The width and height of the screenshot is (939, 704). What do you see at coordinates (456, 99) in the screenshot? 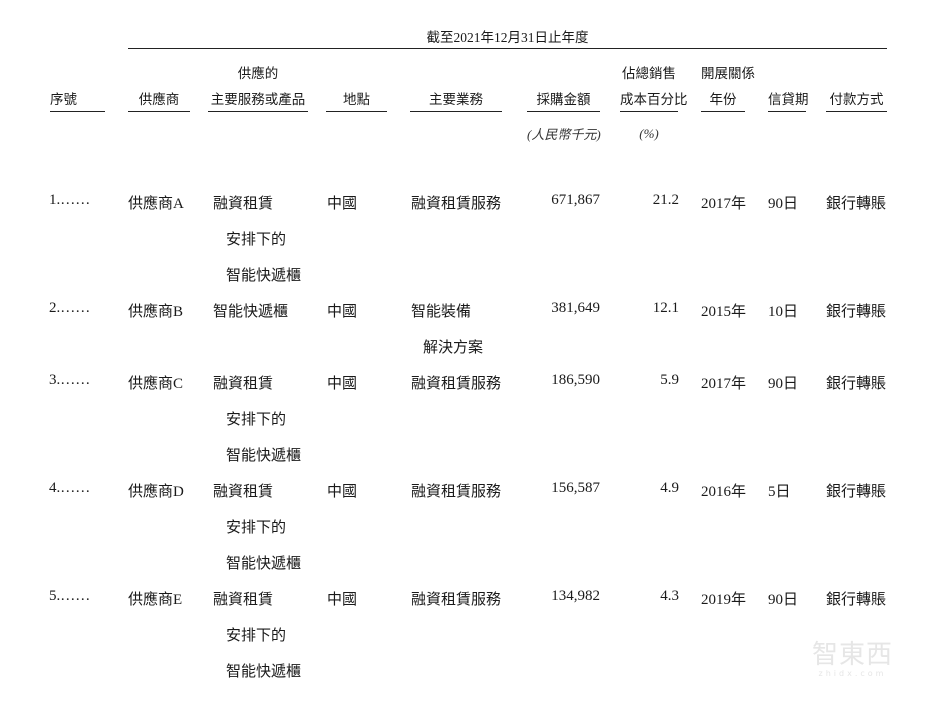
I see `column-header-business: 主要業務` at bounding box center [456, 99].